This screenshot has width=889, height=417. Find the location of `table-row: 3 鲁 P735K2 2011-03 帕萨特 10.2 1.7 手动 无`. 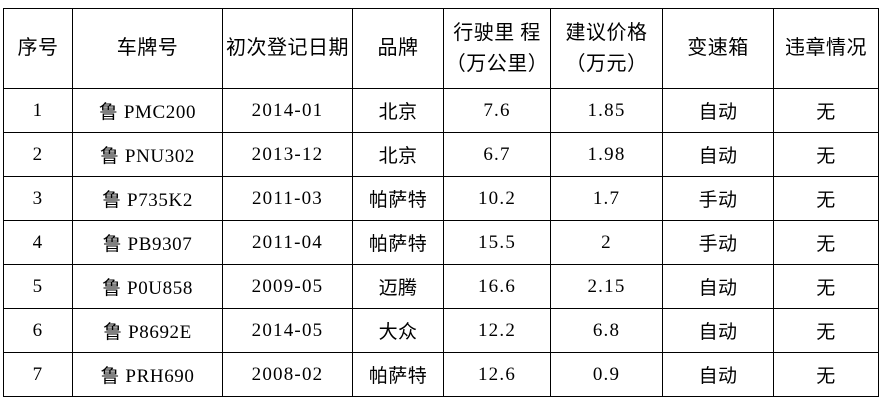

table-row: 3 鲁 P735K2 2011-03 帕萨特 10.2 1.7 手动 无 is located at coordinates (441, 198).